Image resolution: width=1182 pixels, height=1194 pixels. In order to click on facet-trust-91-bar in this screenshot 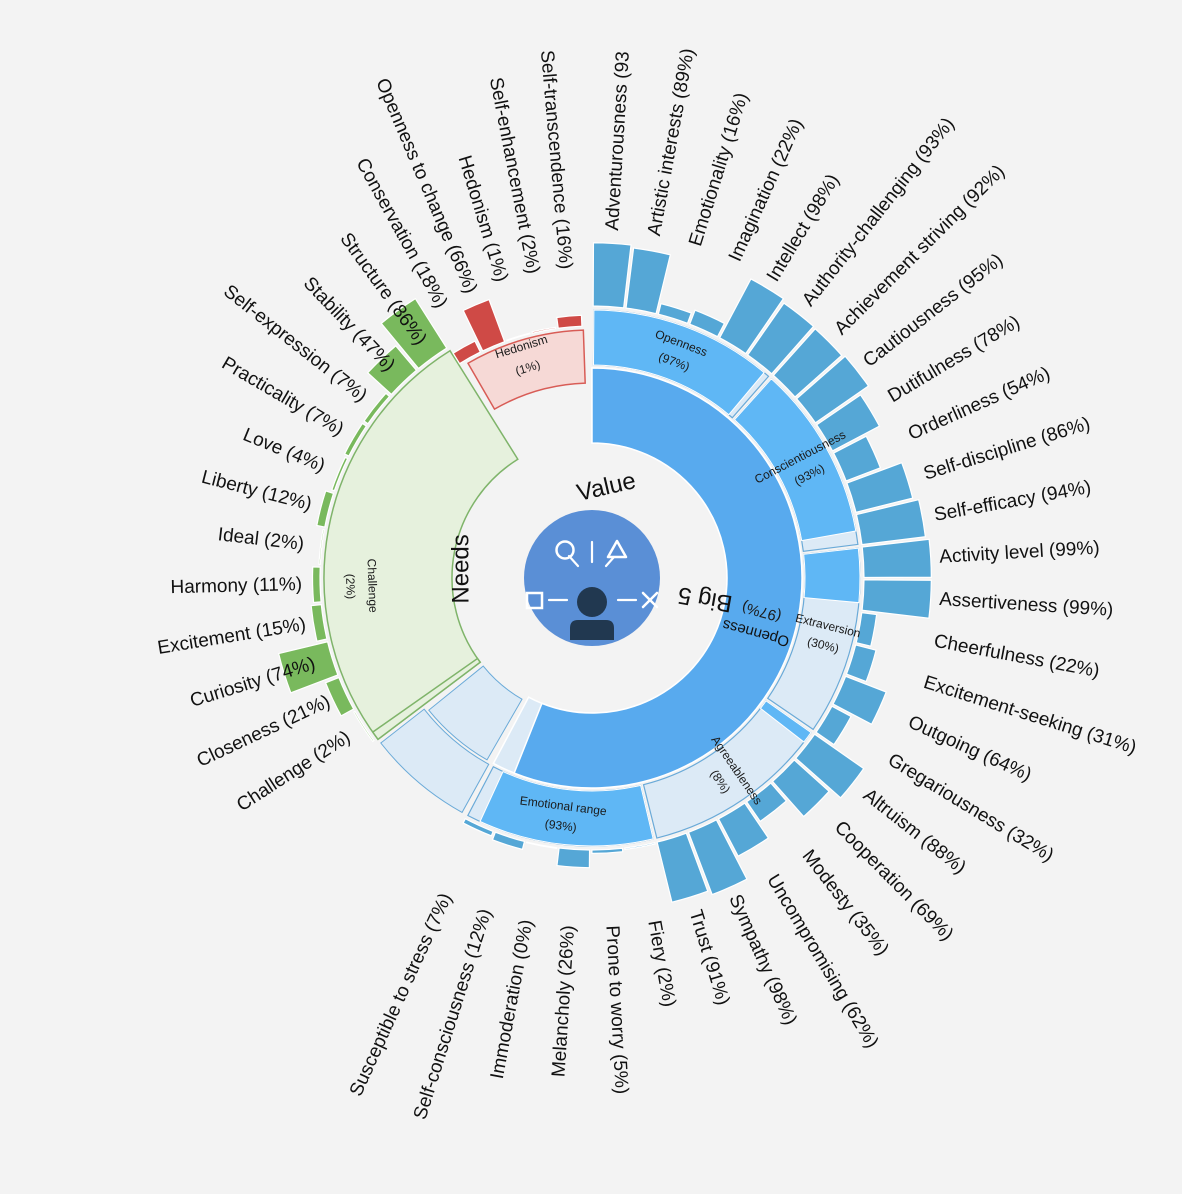, I will do `click(682, 867)`.